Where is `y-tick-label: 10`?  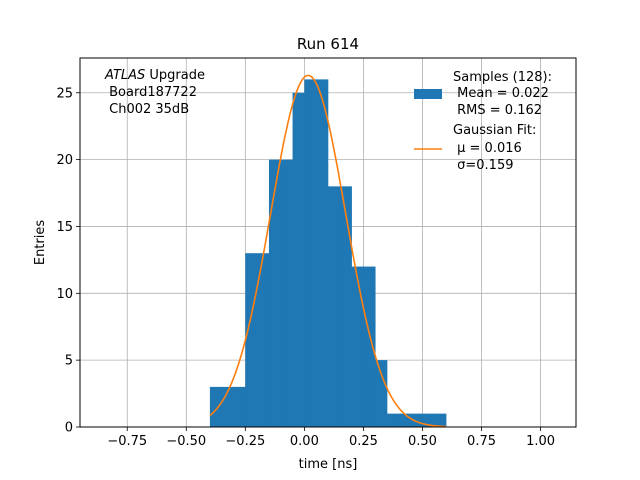 y-tick-label: 10 is located at coordinates (64, 294).